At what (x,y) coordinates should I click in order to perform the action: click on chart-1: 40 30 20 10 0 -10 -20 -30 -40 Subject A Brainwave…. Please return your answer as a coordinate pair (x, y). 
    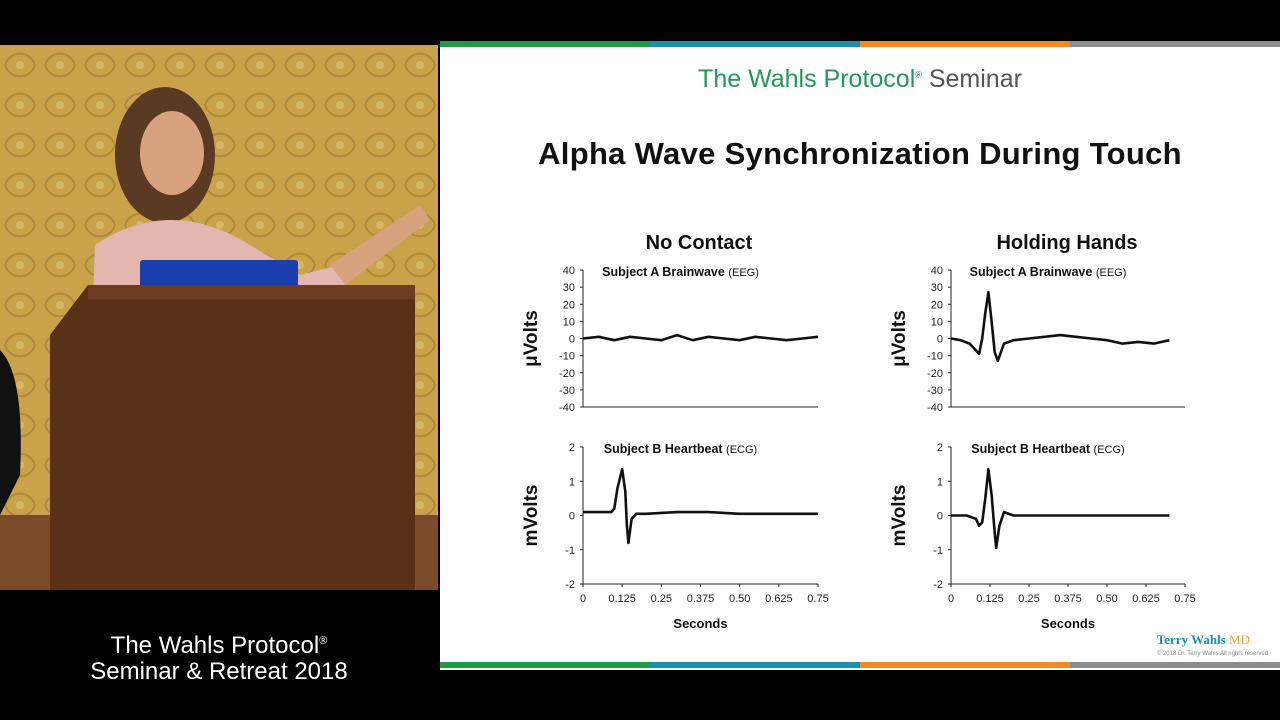
    Looking at the image, I should click on (670, 339).